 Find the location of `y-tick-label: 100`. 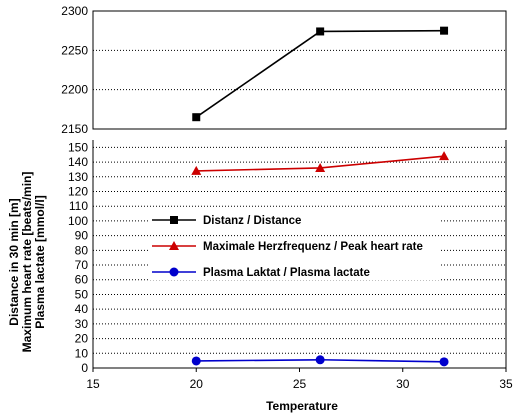

y-tick-label: 100 is located at coordinates (78, 221).